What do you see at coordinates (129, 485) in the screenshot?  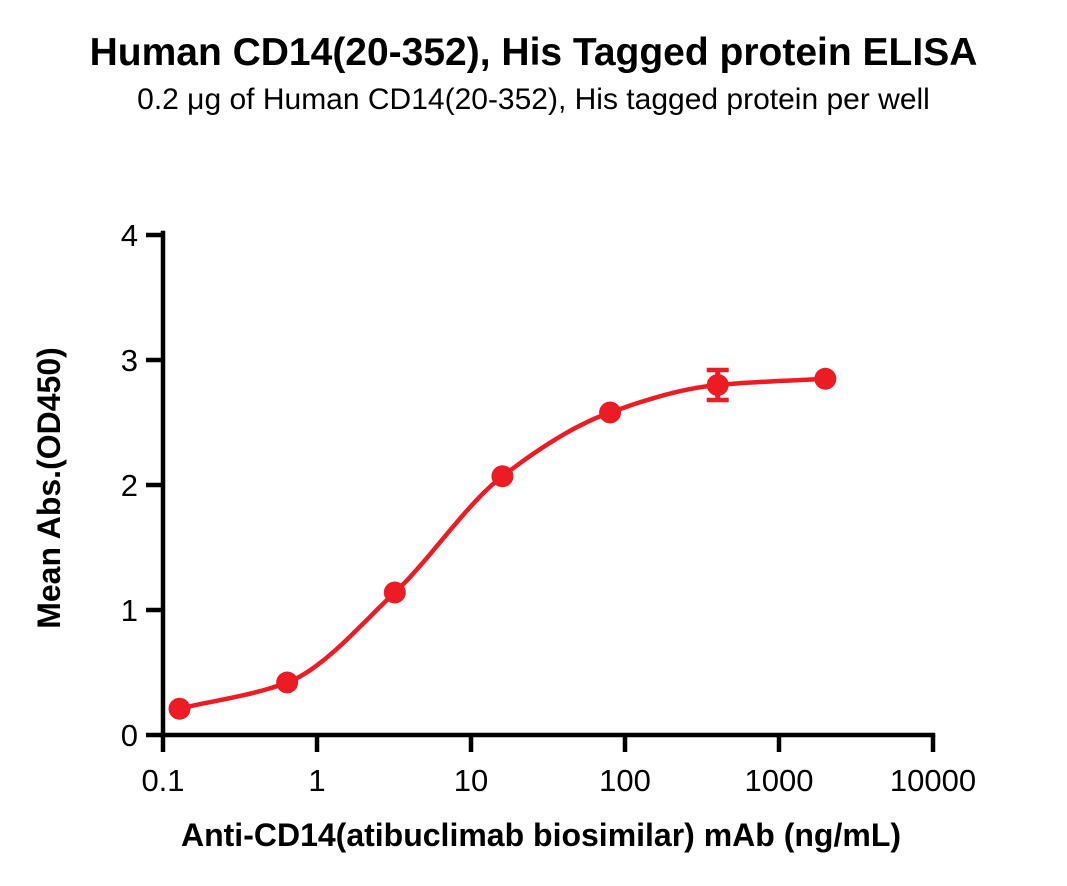 I see `y-tick-label: 2` at bounding box center [129, 485].